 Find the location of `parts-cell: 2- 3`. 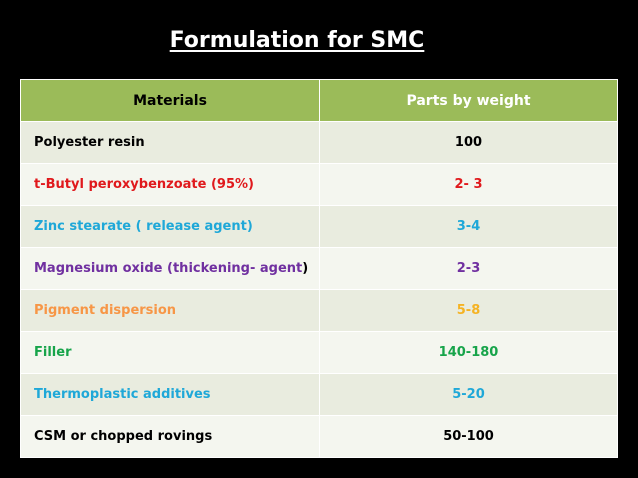

parts-cell: 2- 3 is located at coordinates (468, 184).